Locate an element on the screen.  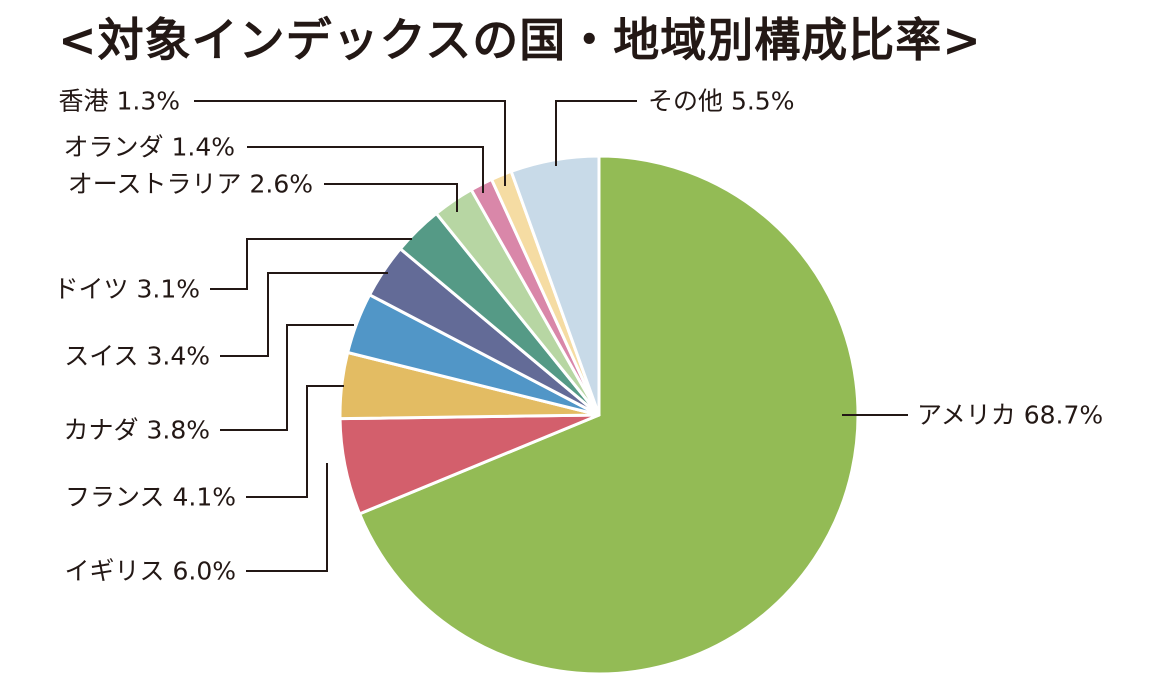
slice-label-5: ドイツ 3.1% is located at coordinates (127, 289).